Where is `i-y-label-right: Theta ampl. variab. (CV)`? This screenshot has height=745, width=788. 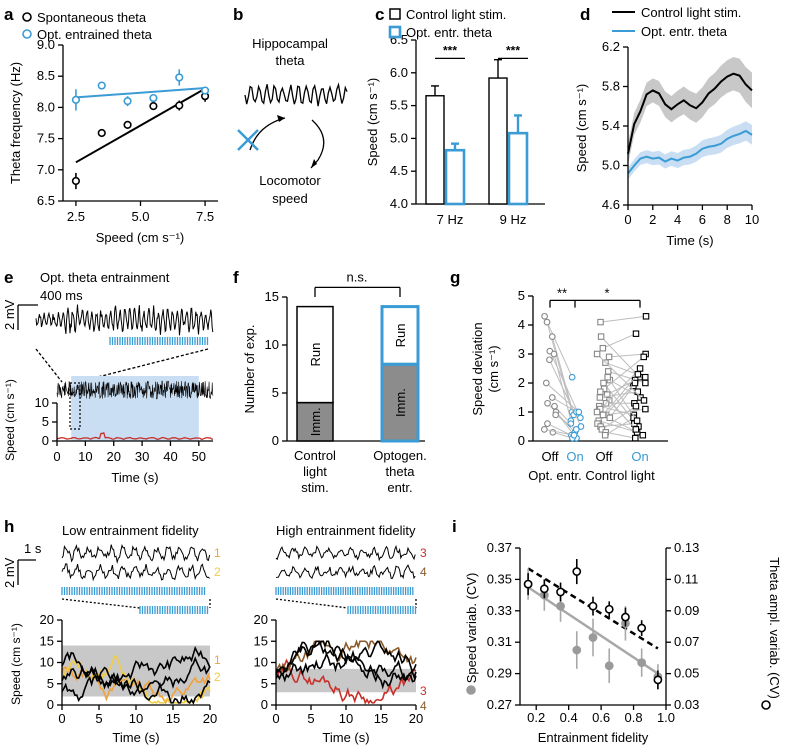
i-y-label-right: Theta ampl. variab. (CV) is located at coordinates (774, 628).